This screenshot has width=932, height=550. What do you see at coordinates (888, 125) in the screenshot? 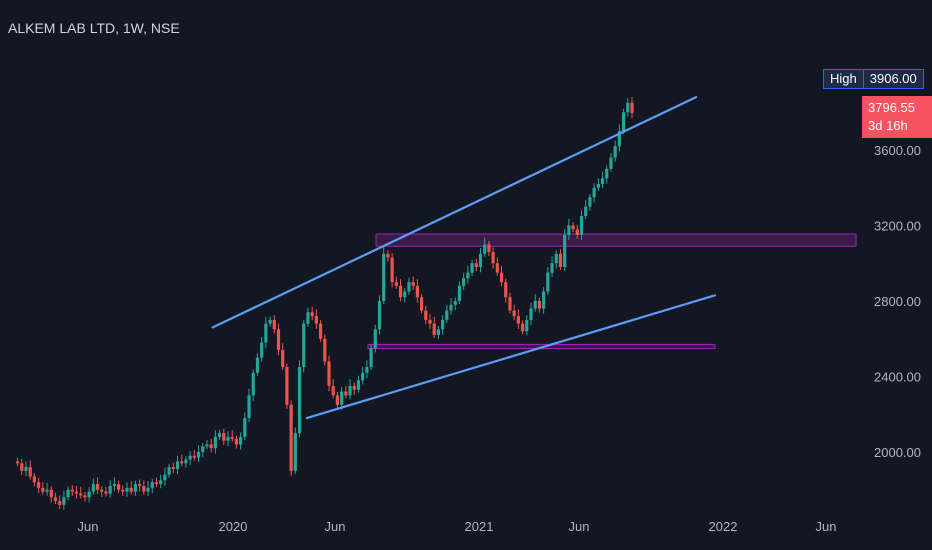
I see `bar-countdown: 3d 16h` at bounding box center [888, 125].